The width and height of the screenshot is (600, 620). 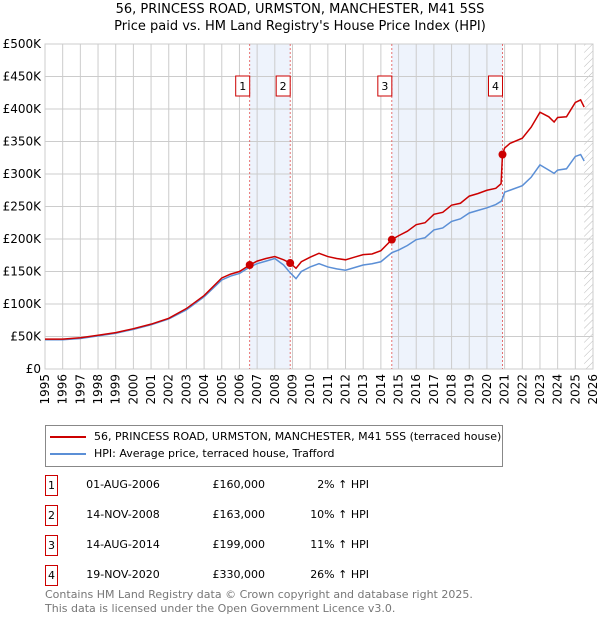 What do you see at coordinates (399, 389) in the screenshot?
I see `x-tick-label: 2015` at bounding box center [399, 389].